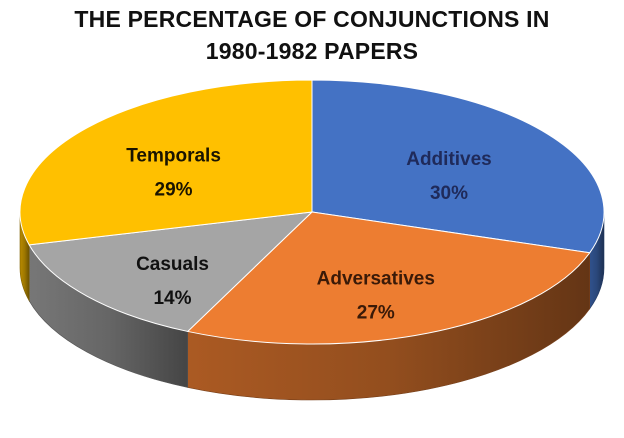 The width and height of the screenshot is (624, 438). I want to click on slice-name-label: Casuals, so click(172, 264).